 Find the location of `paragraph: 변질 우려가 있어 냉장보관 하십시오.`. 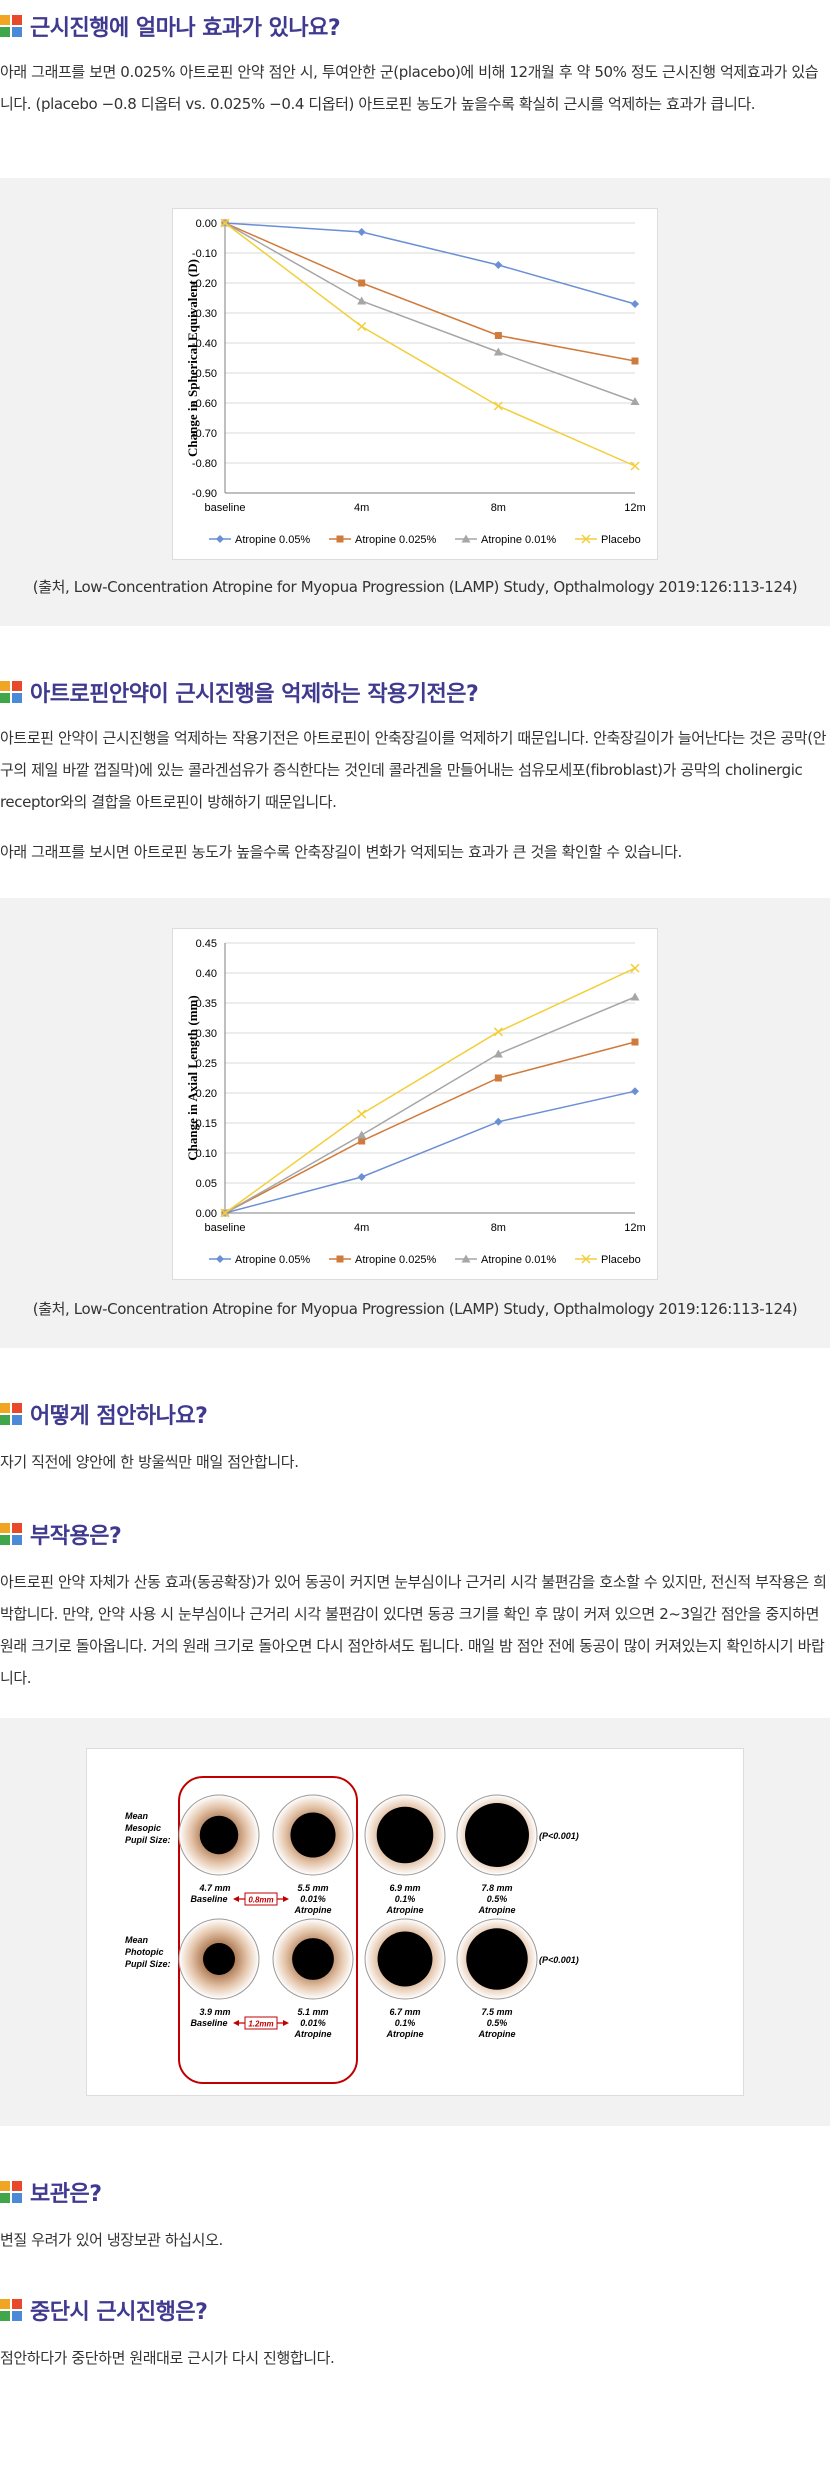

paragraph: 변질 우려가 있어 냉장보관 하십시오. is located at coordinates (111, 2240).